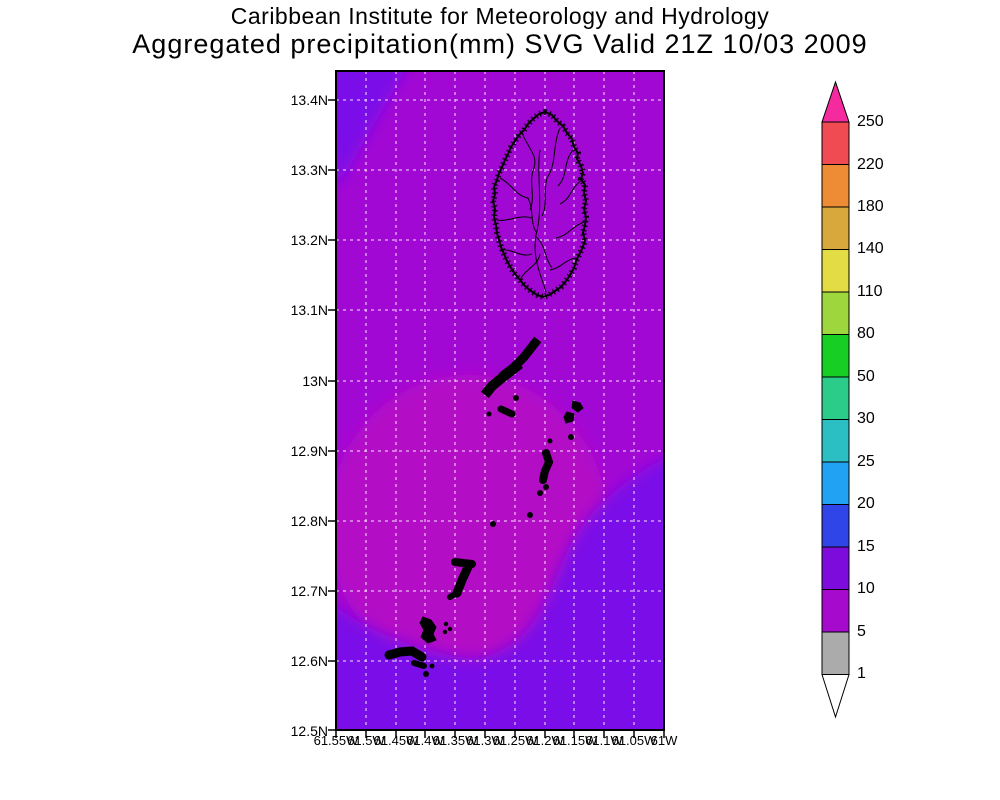  Describe the element at coordinates (870, 121) in the screenshot. I see `colorbar-label: 250` at that location.